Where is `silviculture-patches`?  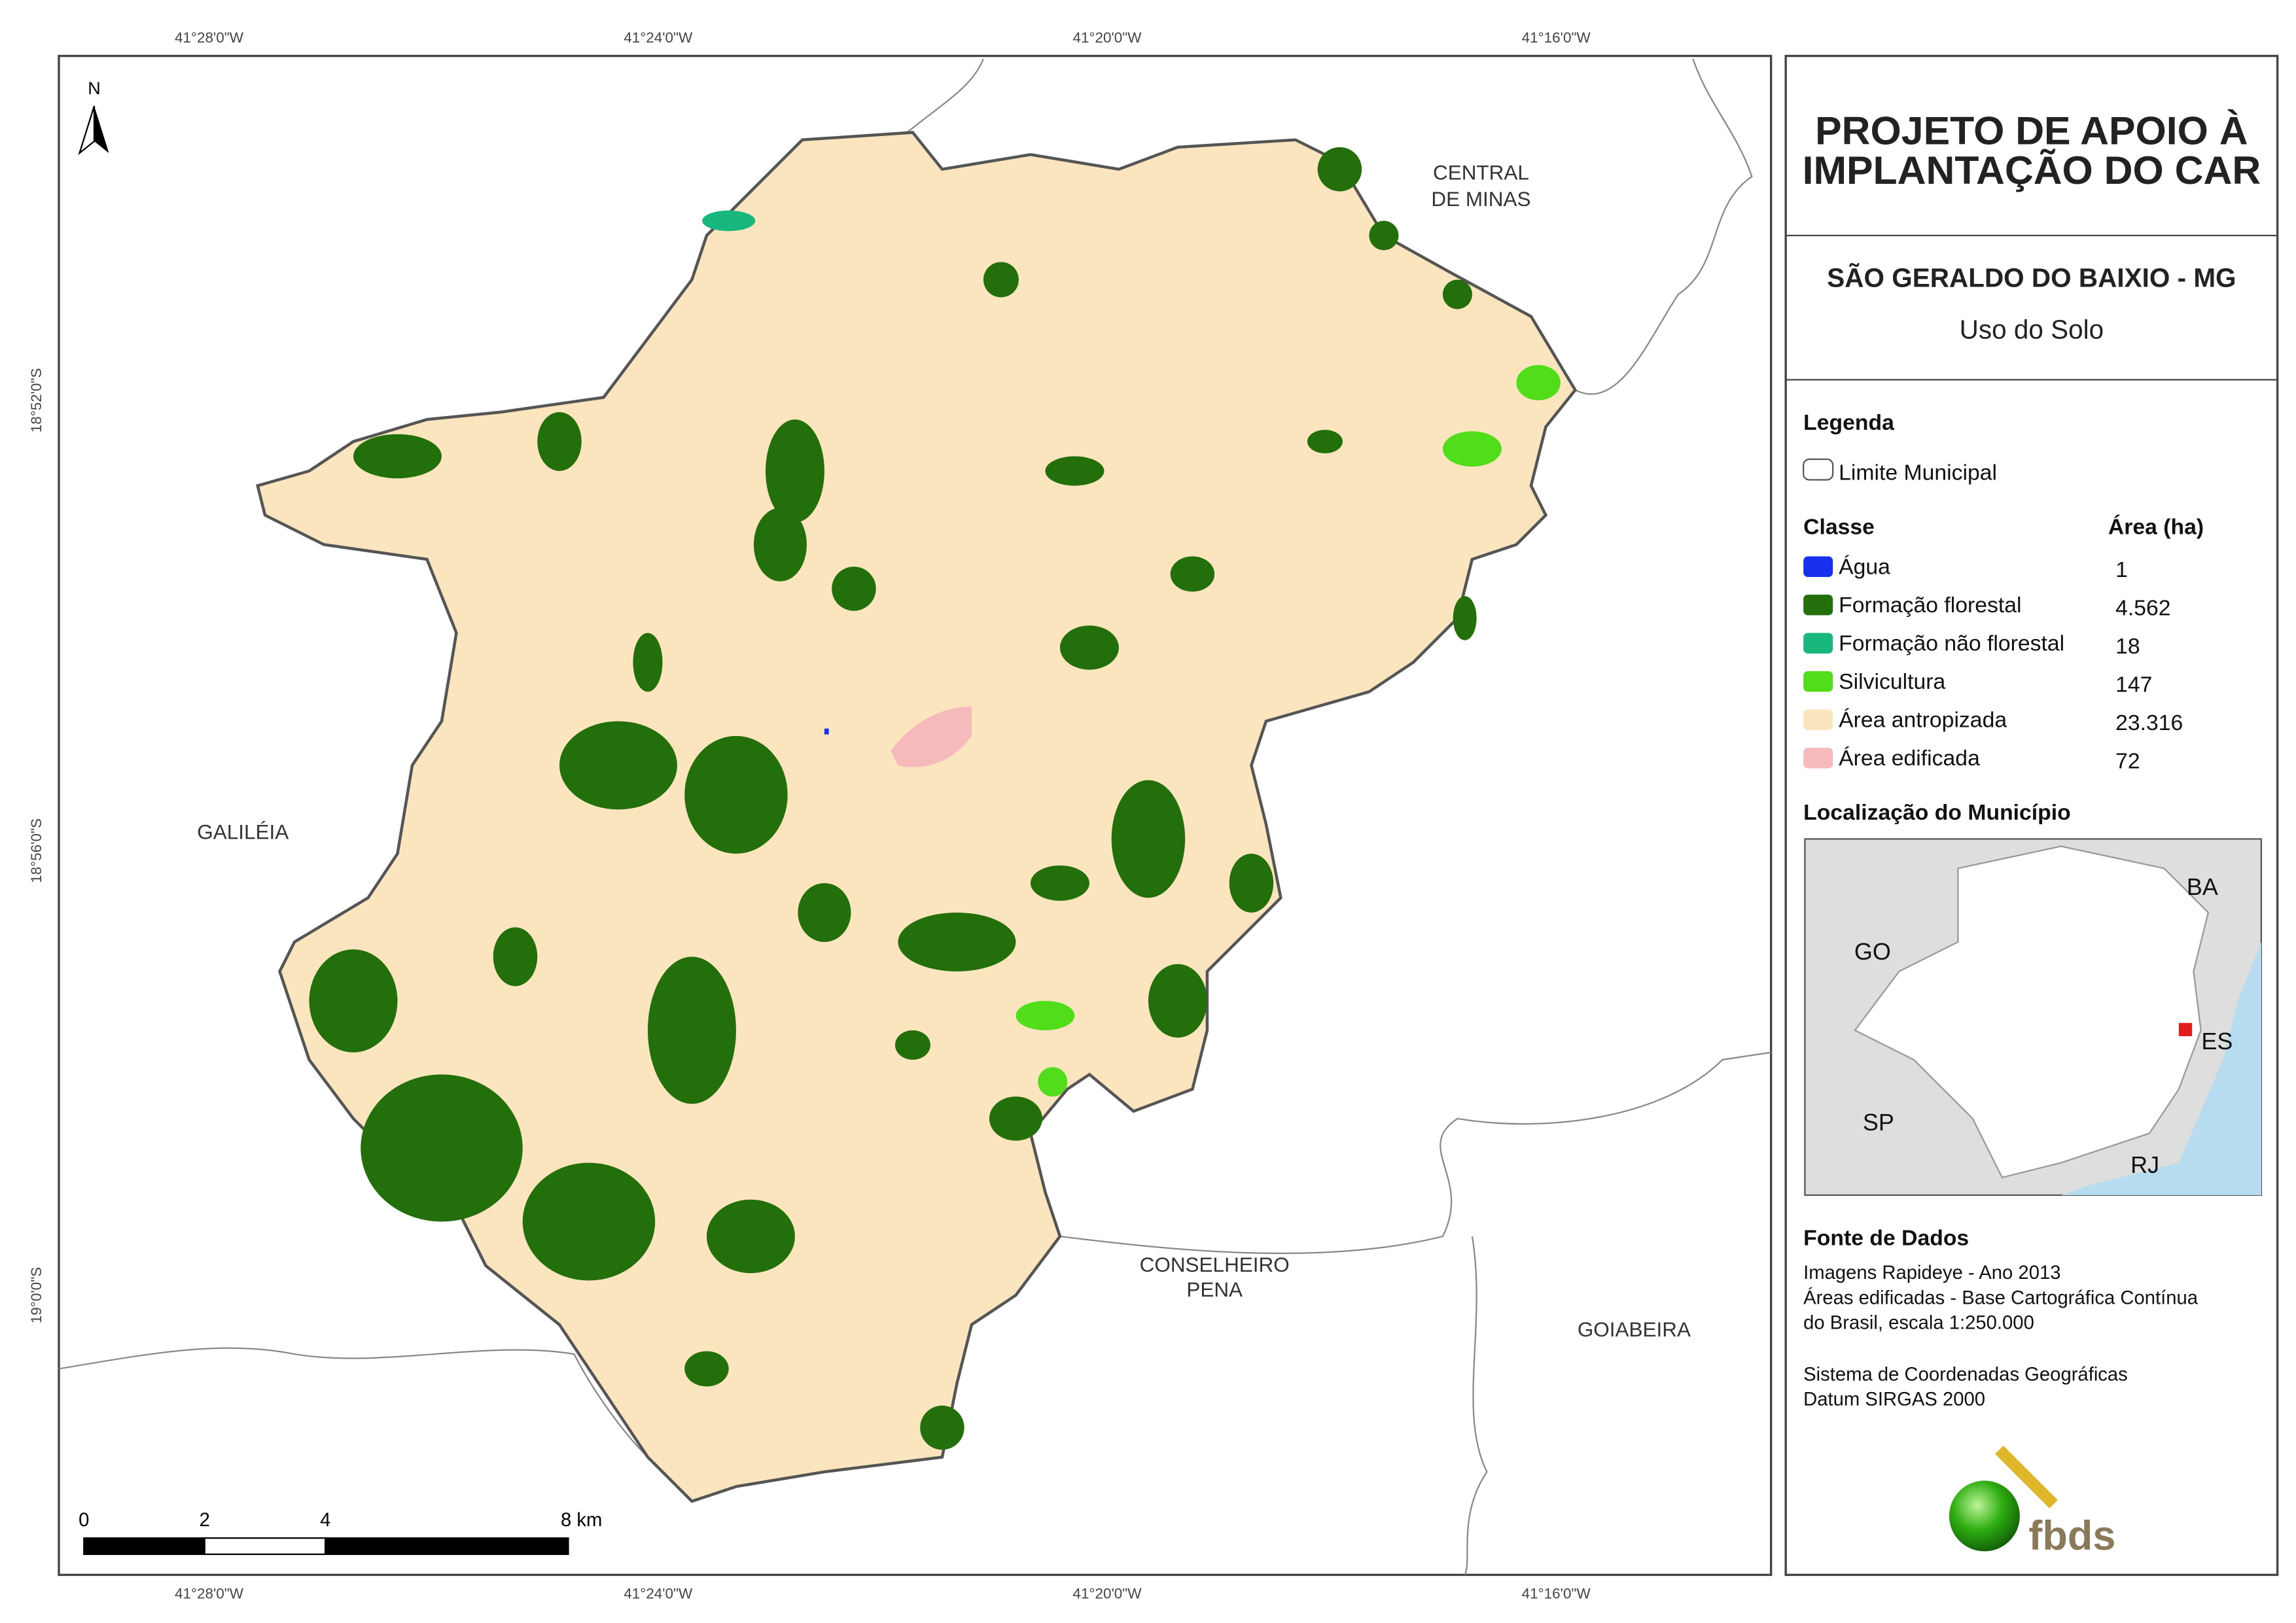 silviculture-patches is located at coordinates (1288, 730).